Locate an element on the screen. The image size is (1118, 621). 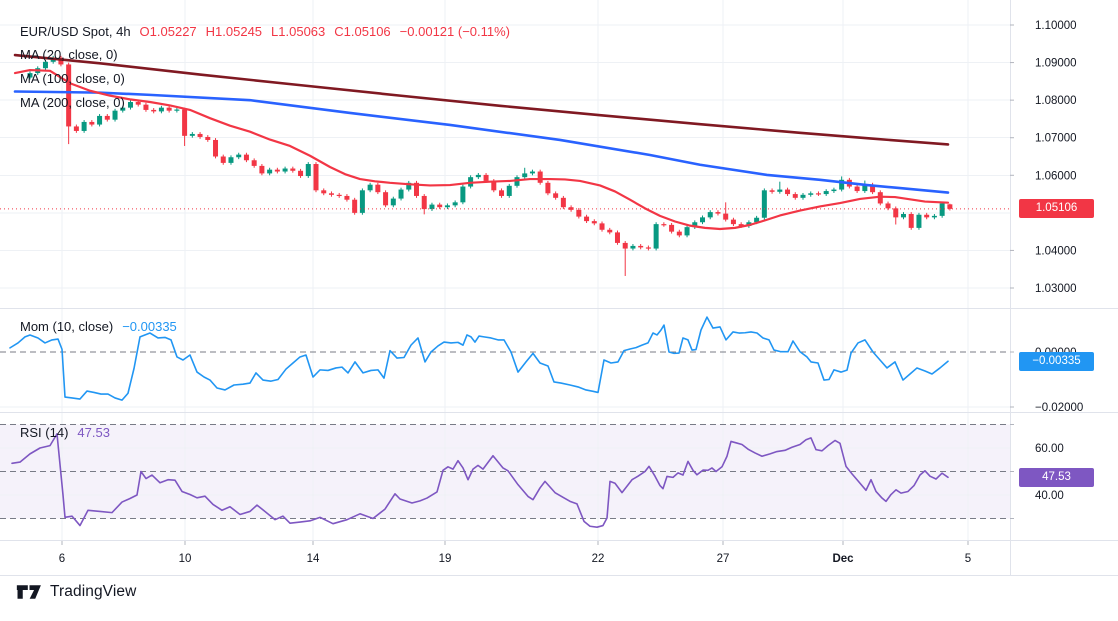
time-axis: 6 10 14 19 22 27 Dec 5 is located at coordinates (515, 553).